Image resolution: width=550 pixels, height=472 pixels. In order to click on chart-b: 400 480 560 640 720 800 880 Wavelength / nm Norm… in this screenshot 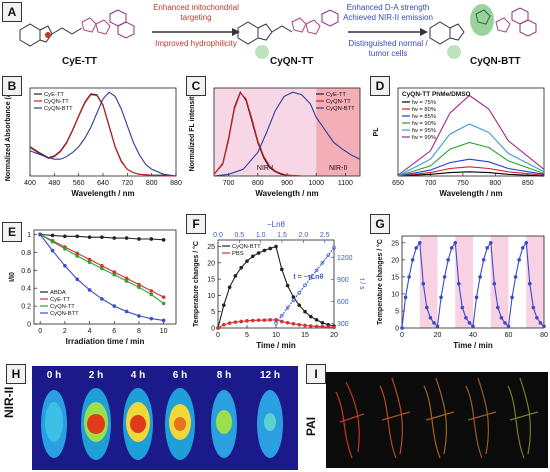, I will do `click(93, 140)`.